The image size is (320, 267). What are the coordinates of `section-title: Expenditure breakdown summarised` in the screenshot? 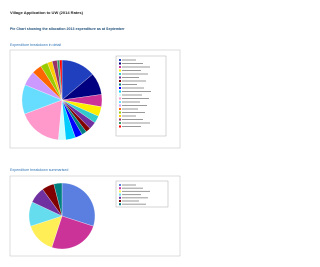 It's located at (39, 170).